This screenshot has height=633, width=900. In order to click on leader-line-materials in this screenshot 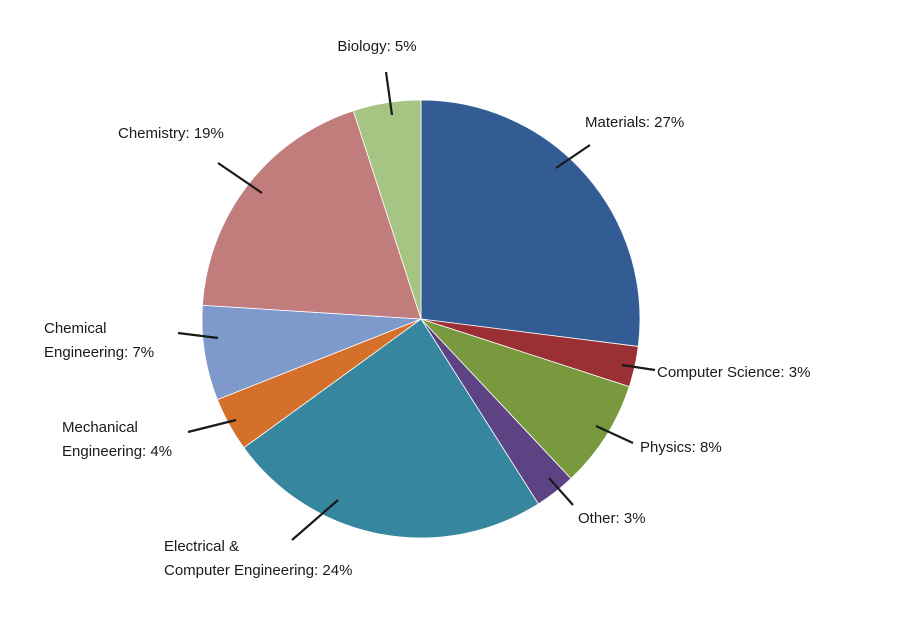, I will do `click(573, 156)`.